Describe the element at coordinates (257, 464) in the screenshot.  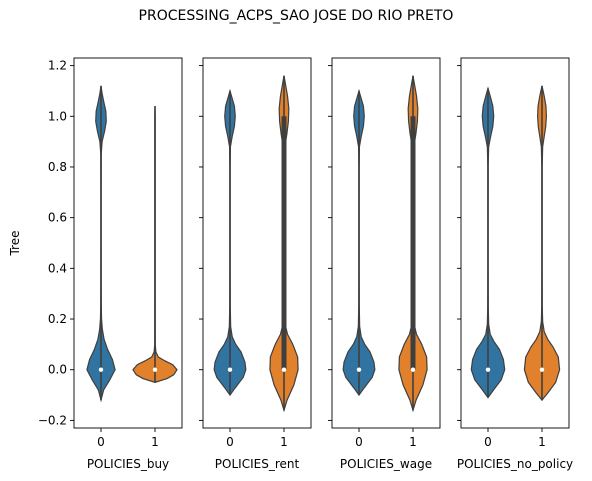
I see `x-axis-label-2: POLICIES_rent` at that location.